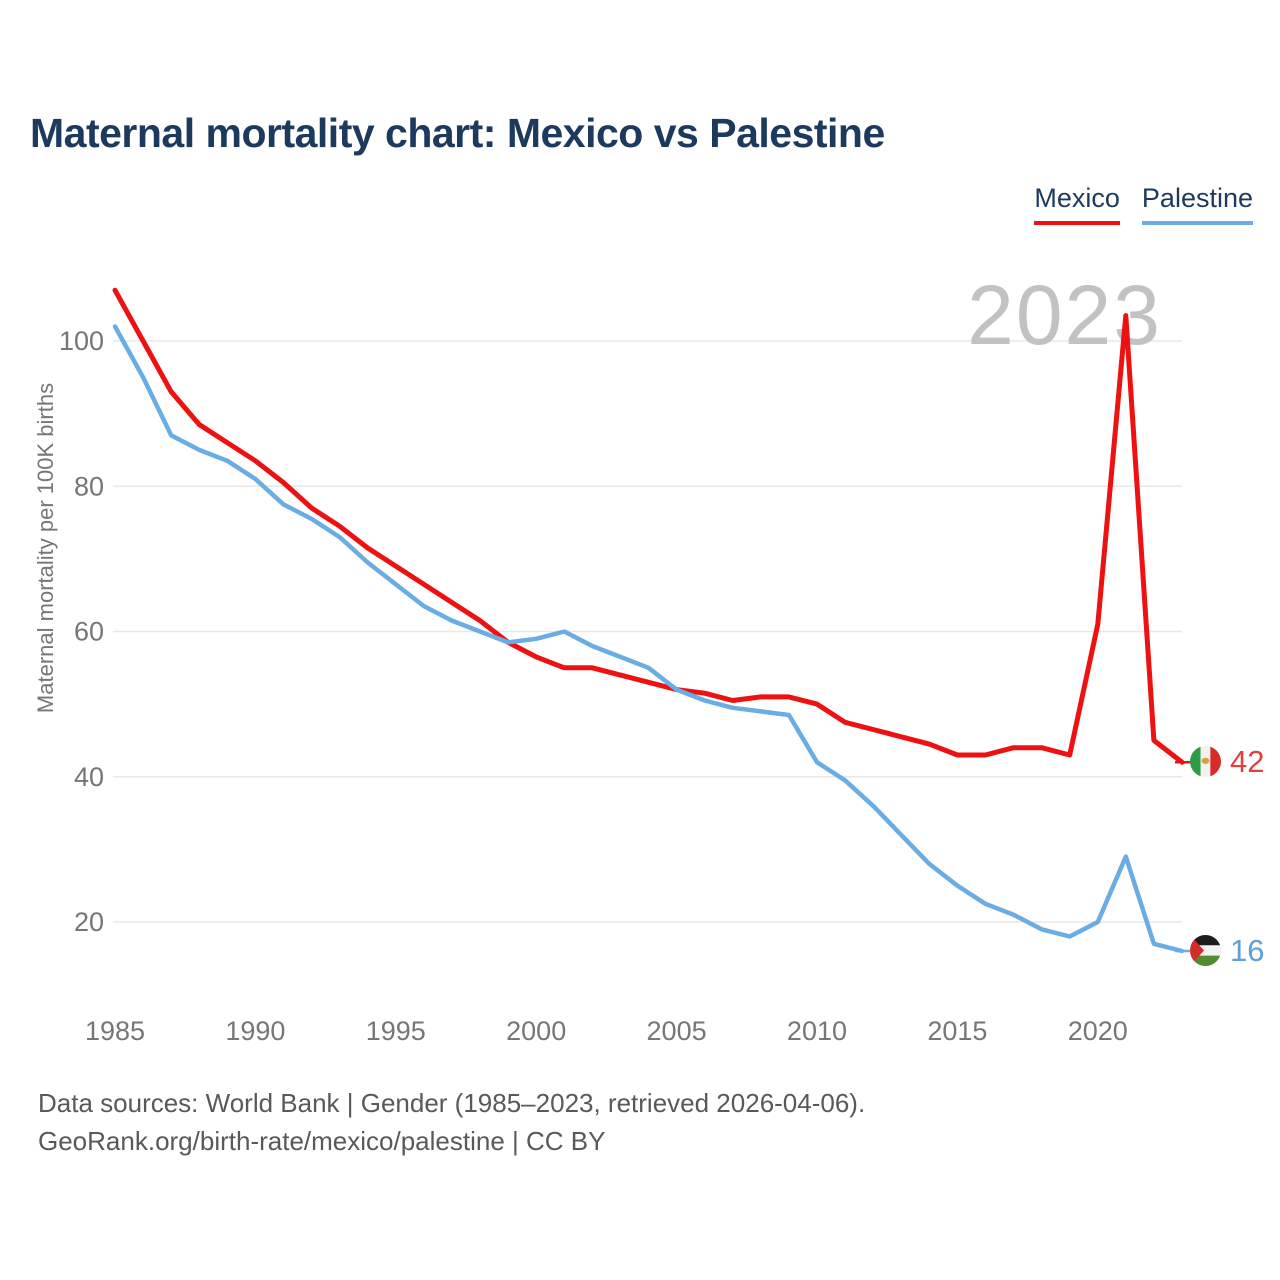 The width and height of the screenshot is (1280, 1280). What do you see at coordinates (1197, 204) in the screenshot?
I see `legend-item-palestine: Palestine` at bounding box center [1197, 204].